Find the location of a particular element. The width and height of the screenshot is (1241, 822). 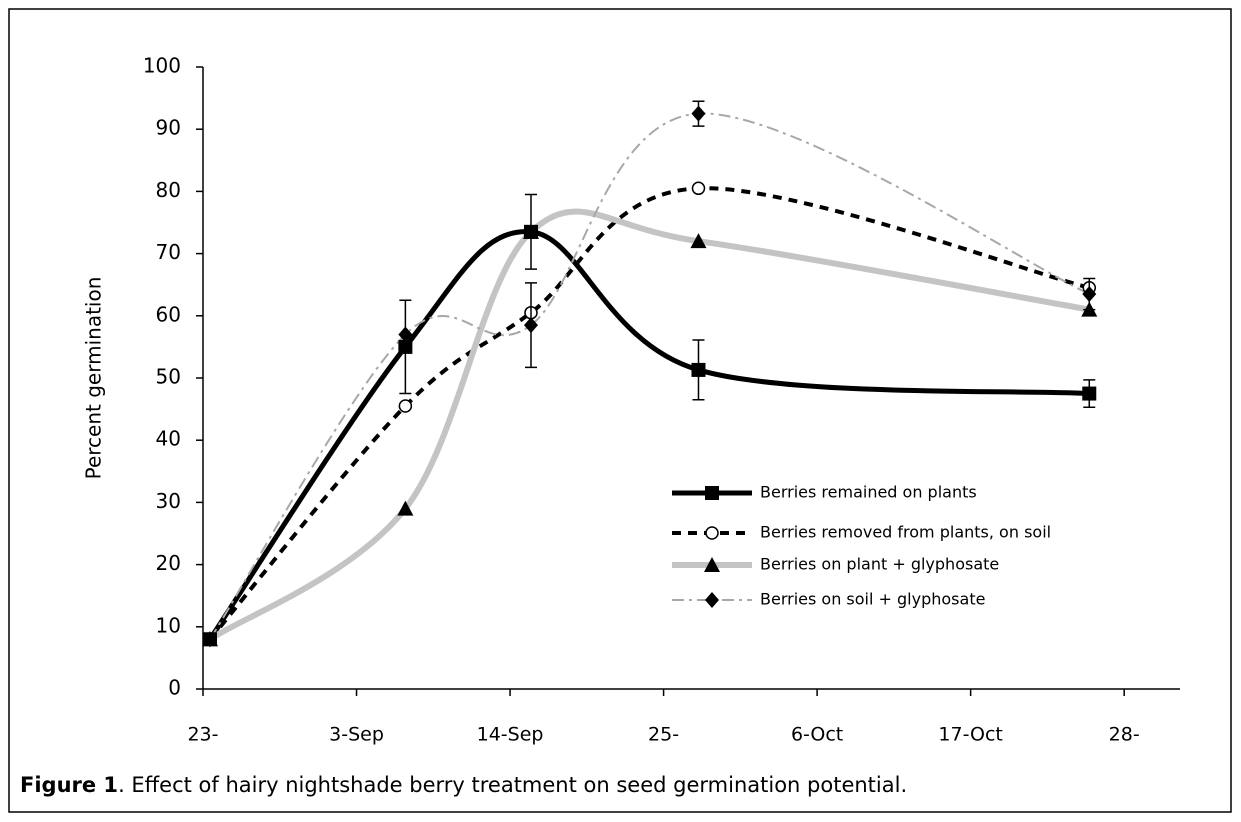

legend-label: Berries removed from plants, on soil is located at coordinates (905, 532).